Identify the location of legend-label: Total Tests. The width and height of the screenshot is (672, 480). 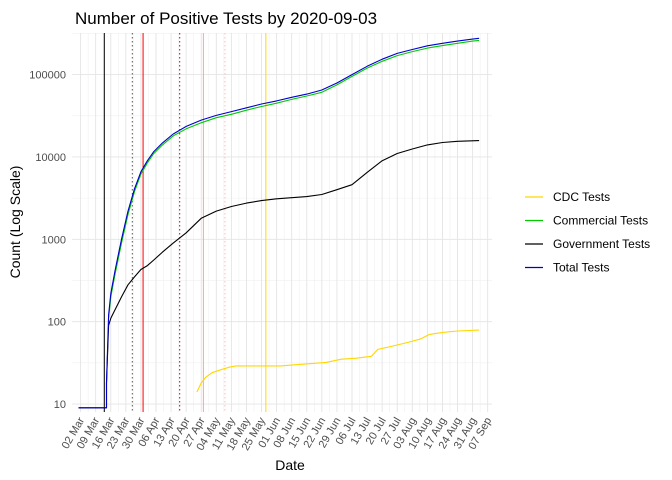
(581, 268).